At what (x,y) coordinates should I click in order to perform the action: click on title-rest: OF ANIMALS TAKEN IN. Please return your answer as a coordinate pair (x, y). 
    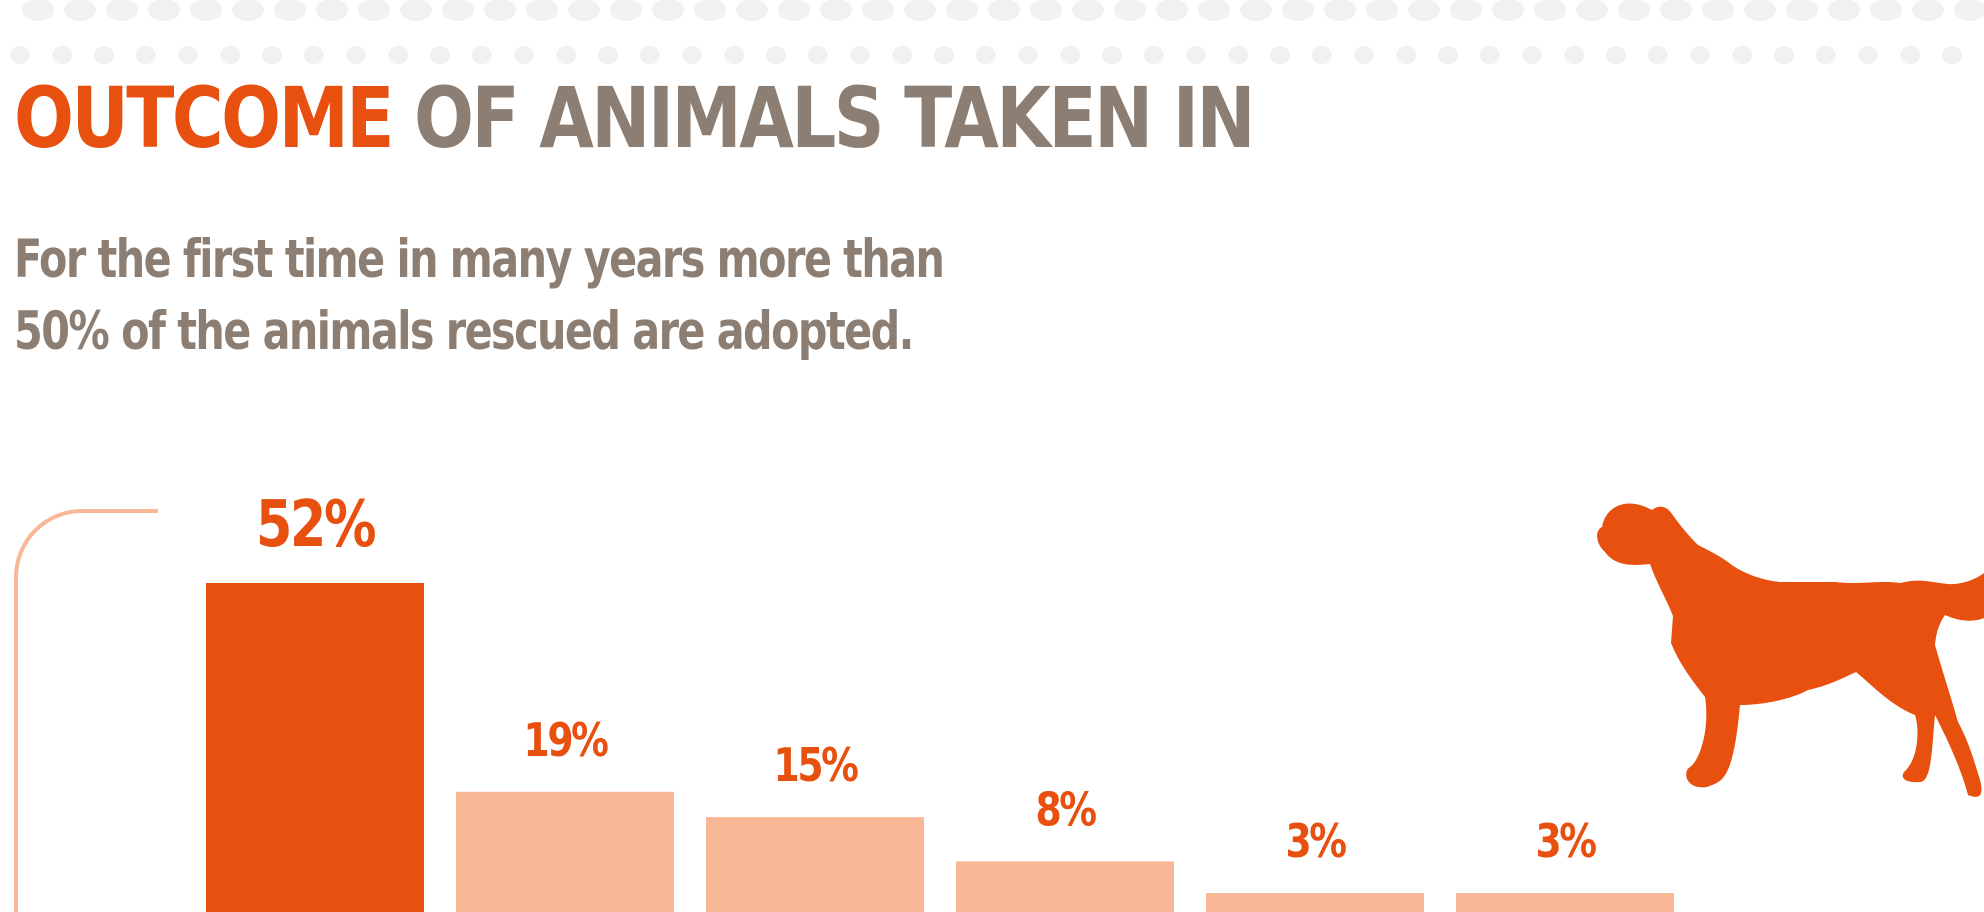
    Looking at the image, I should click on (823, 118).